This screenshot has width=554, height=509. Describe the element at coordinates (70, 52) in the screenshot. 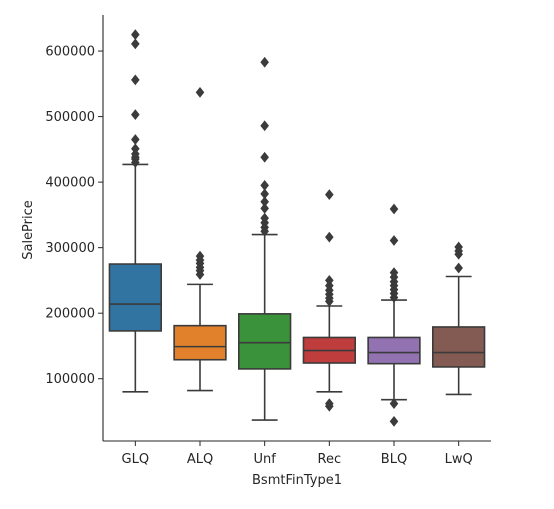

I see `y-tick-label: 600000` at that location.